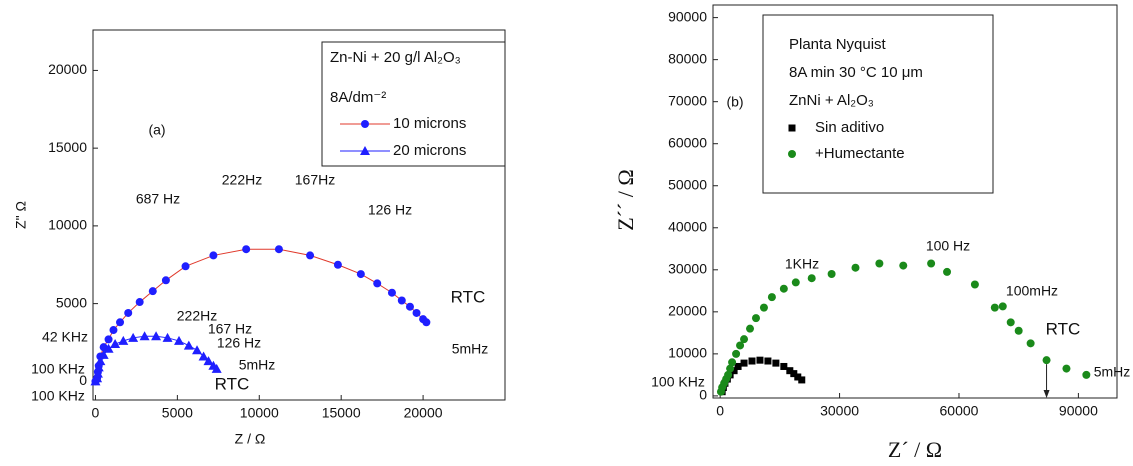 This screenshot has width=1133, height=466. Describe the element at coordinates (687, 269) in the screenshot. I see `y-tick-label: 30000` at that location.